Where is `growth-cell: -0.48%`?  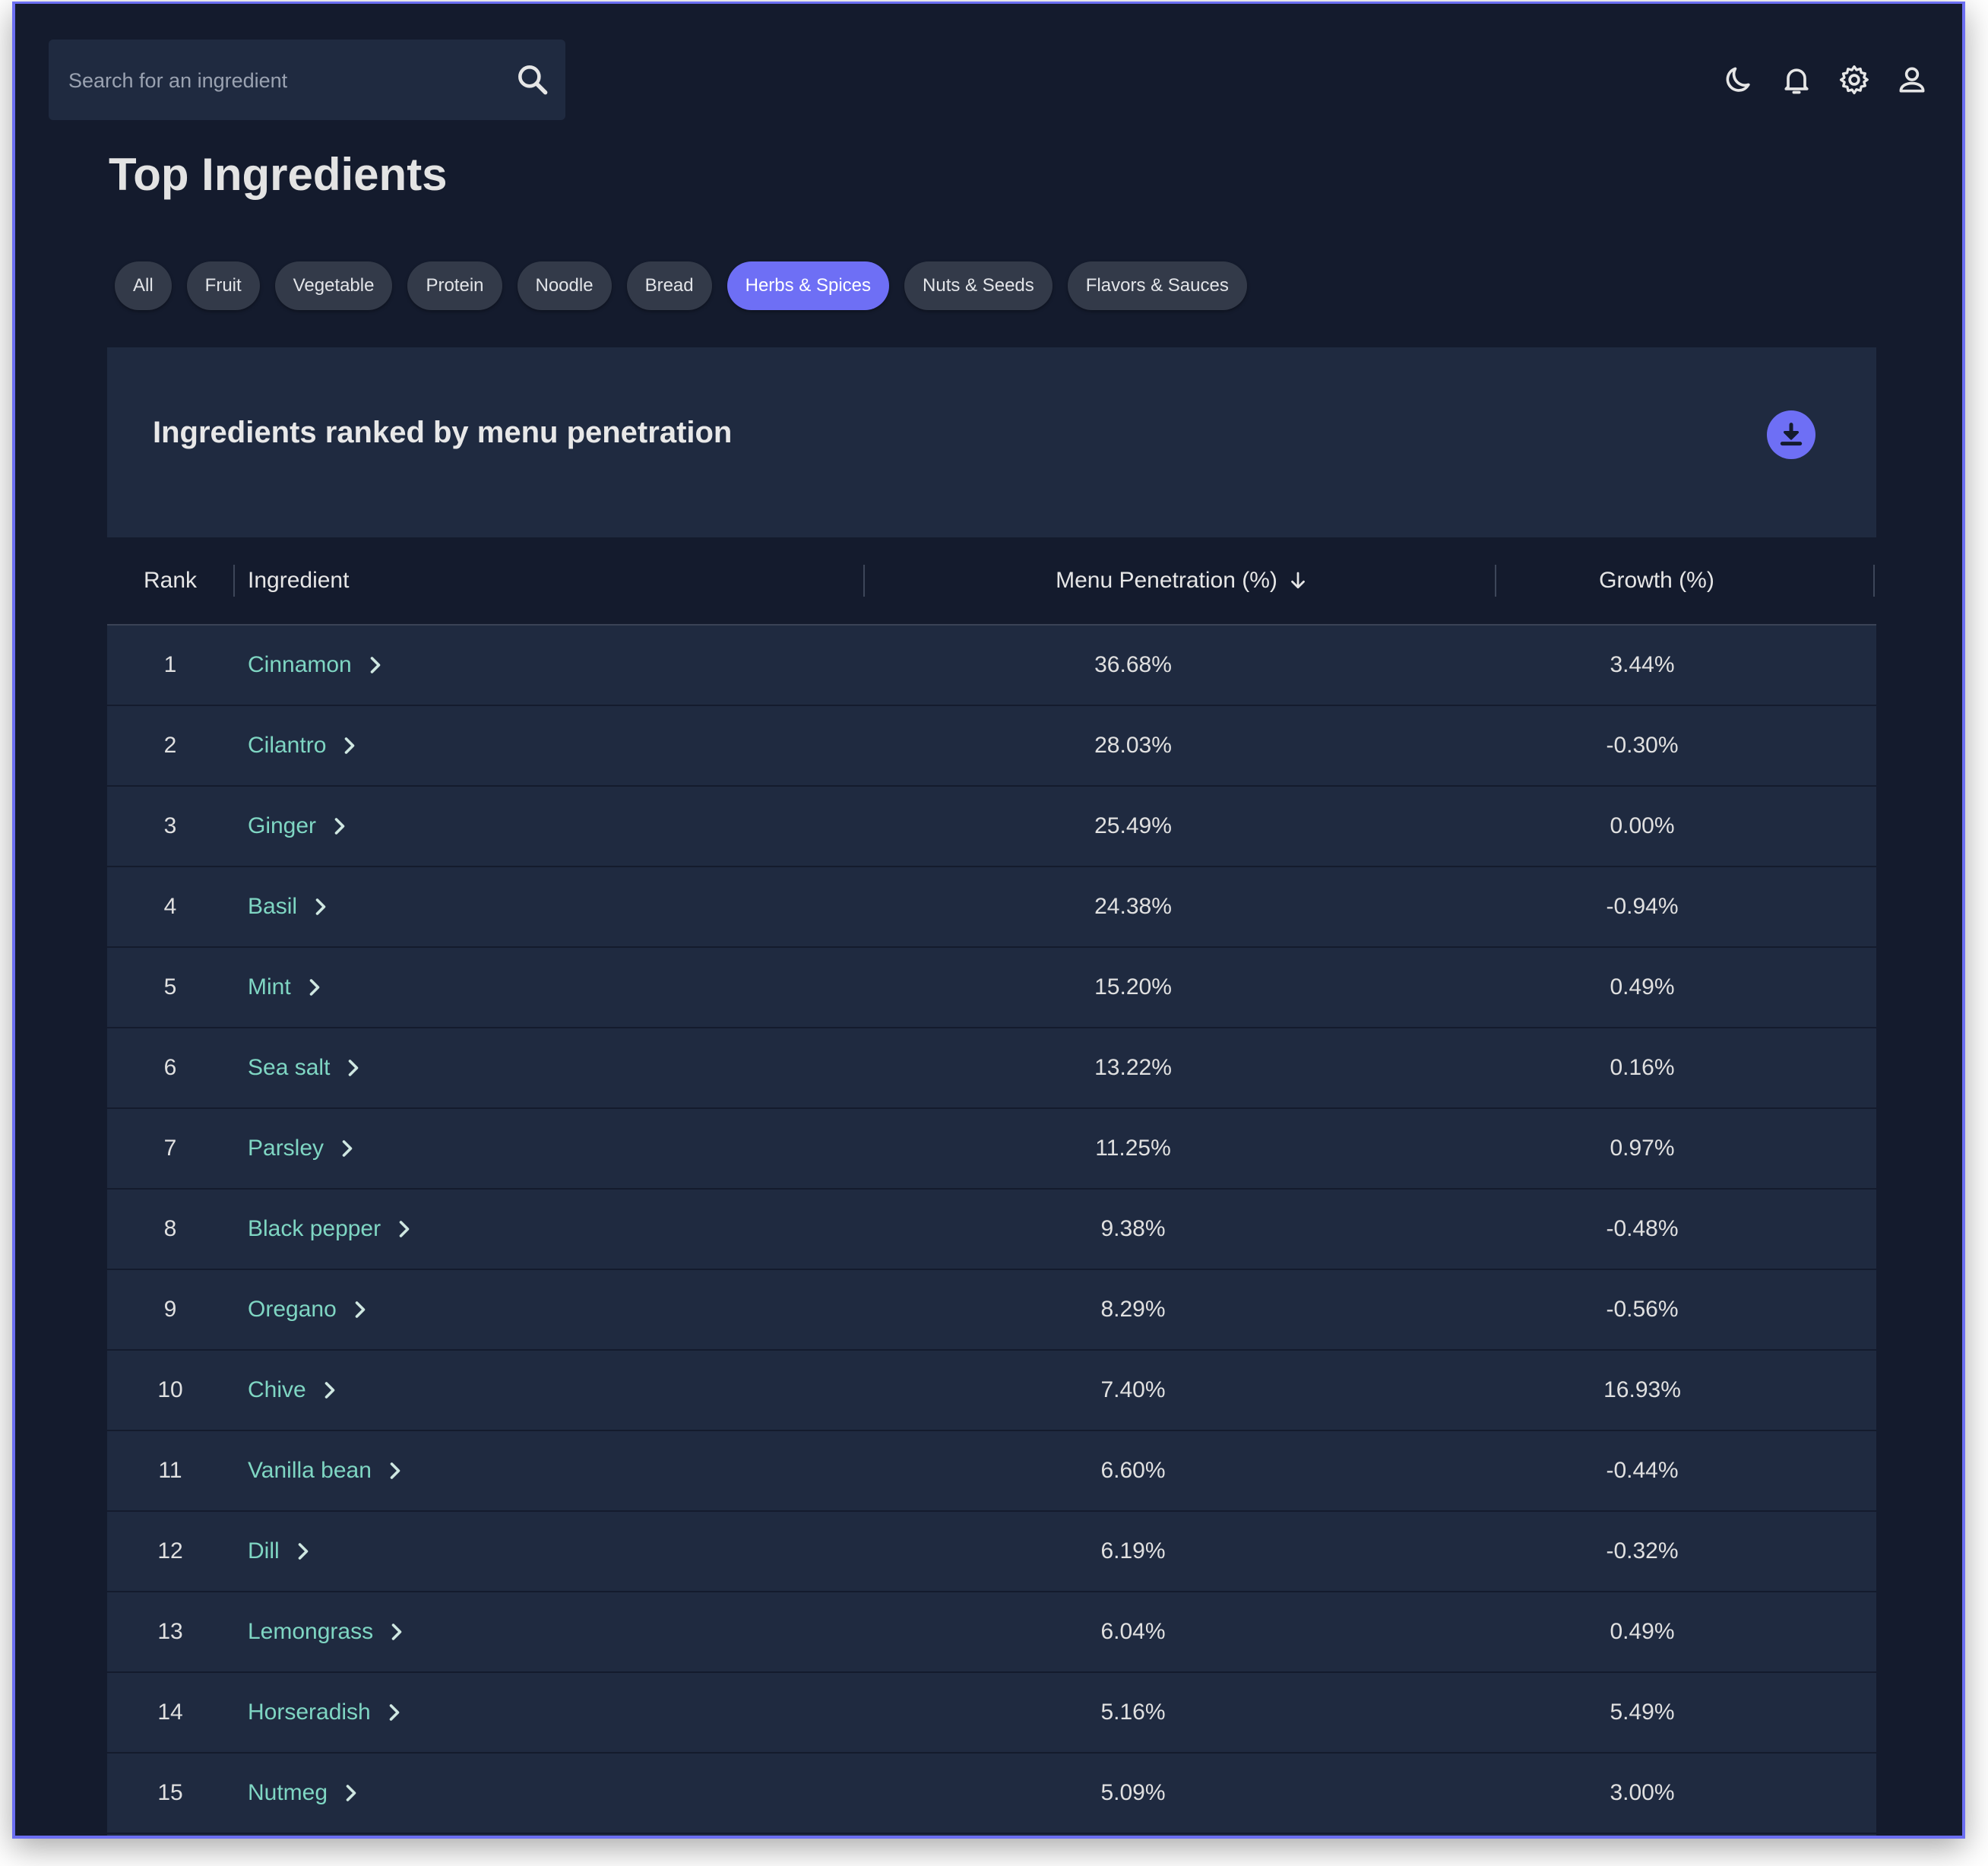 growth-cell: -0.48% is located at coordinates (1642, 1228).